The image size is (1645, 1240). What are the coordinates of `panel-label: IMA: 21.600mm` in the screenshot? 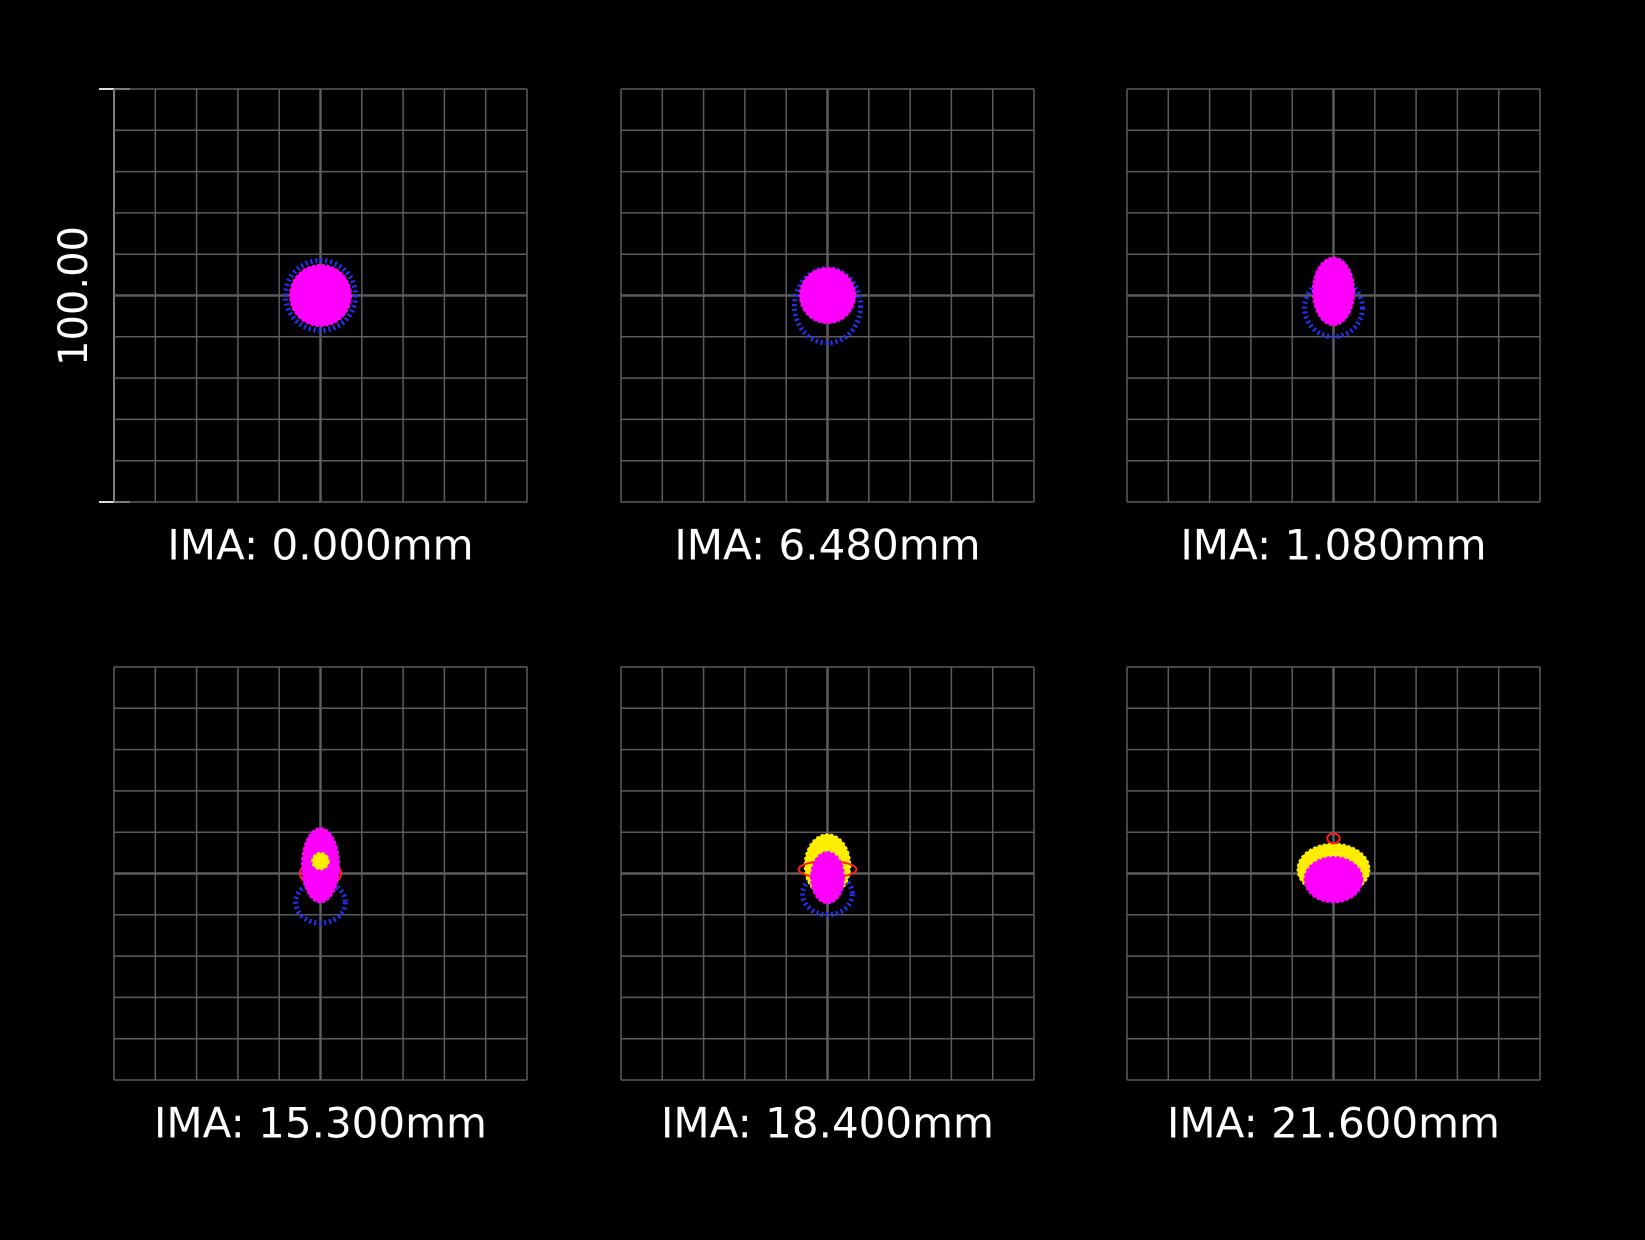 It's located at (1333, 1123).